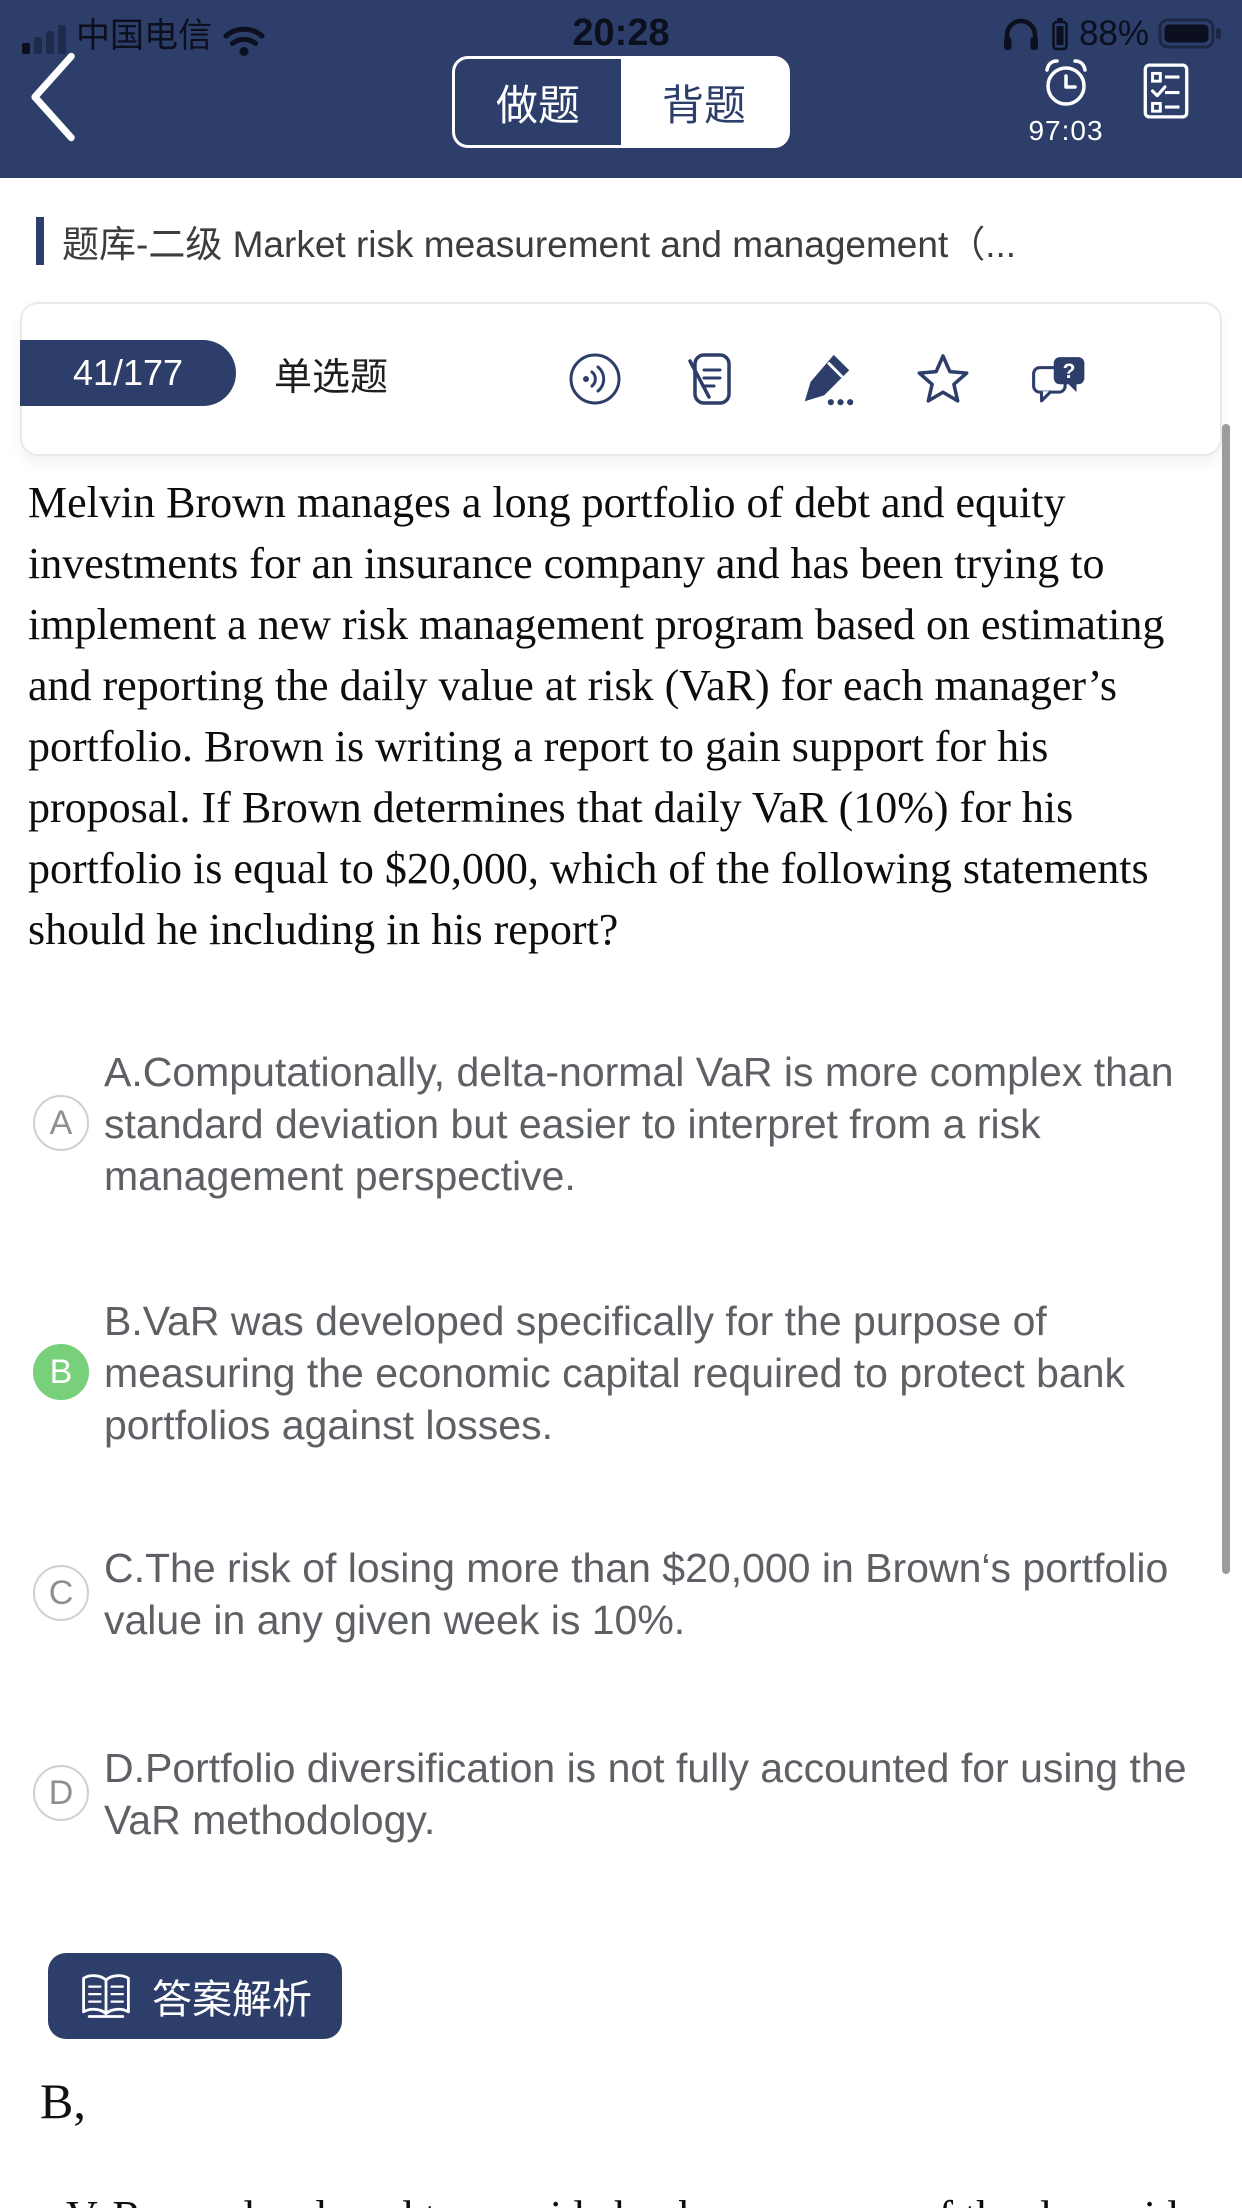 The width and height of the screenshot is (1242, 2208). I want to click on battery-icon, so click(1189, 33).